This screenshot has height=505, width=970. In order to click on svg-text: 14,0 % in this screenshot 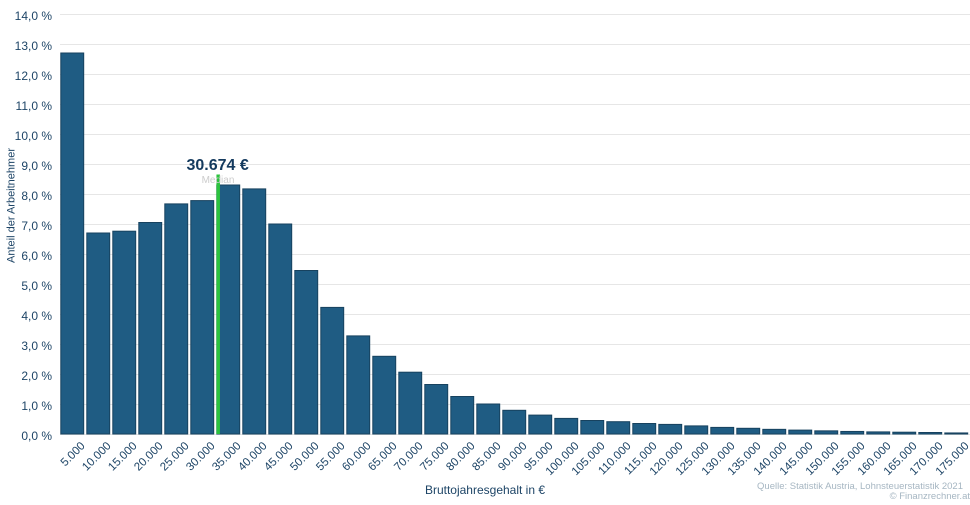, I will do `click(34, 16)`.